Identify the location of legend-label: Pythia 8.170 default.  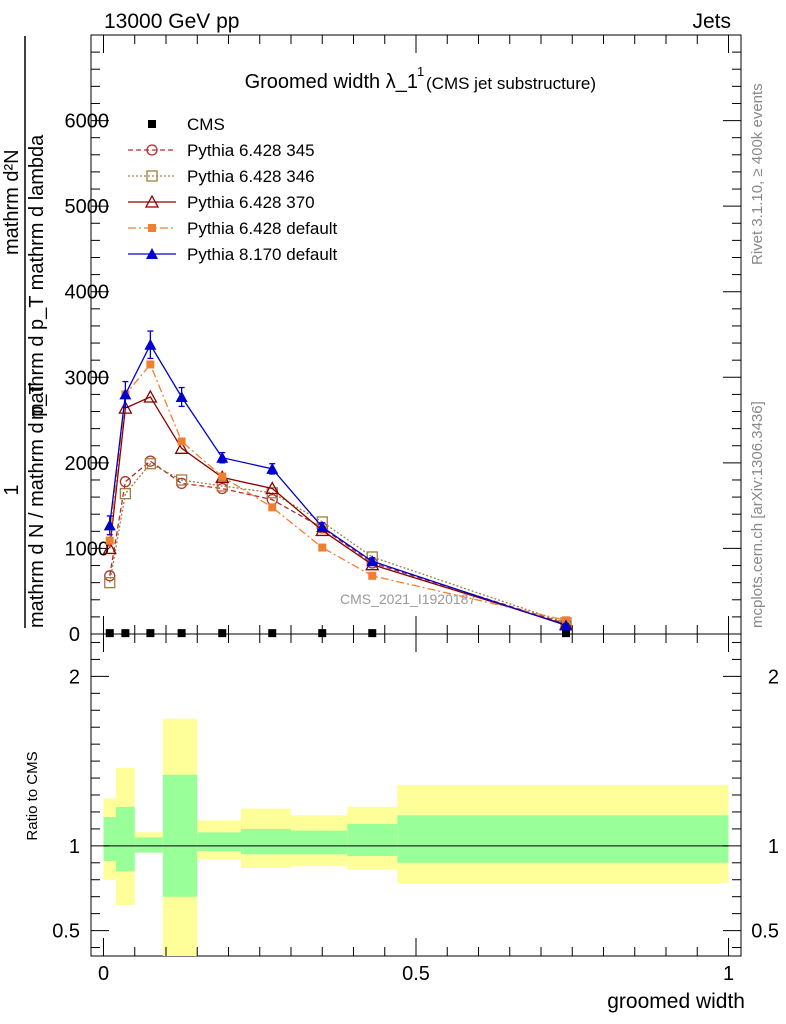
(262, 254).